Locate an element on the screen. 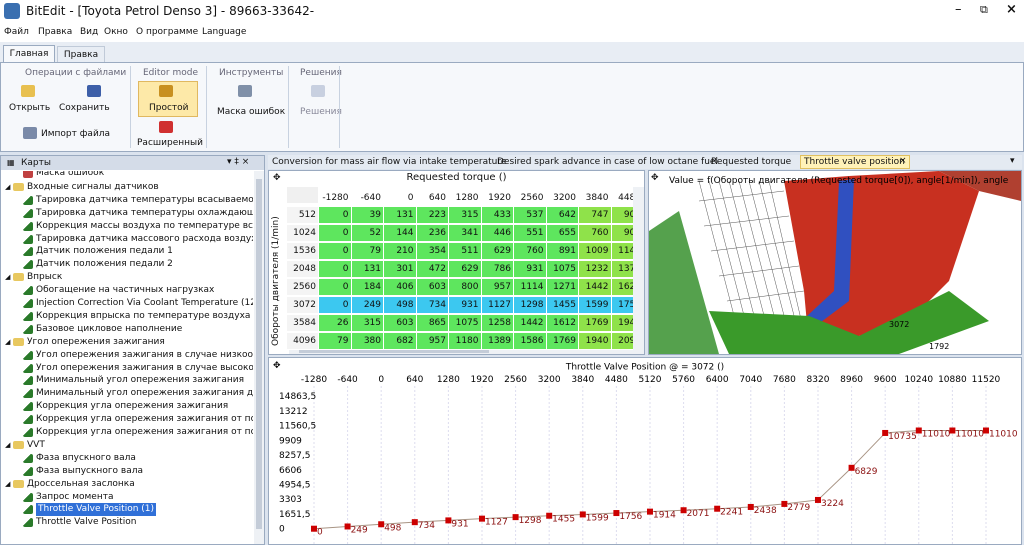 The height and width of the screenshot is (545, 1024). x-tick-label: 10880 is located at coordinates (952, 380).